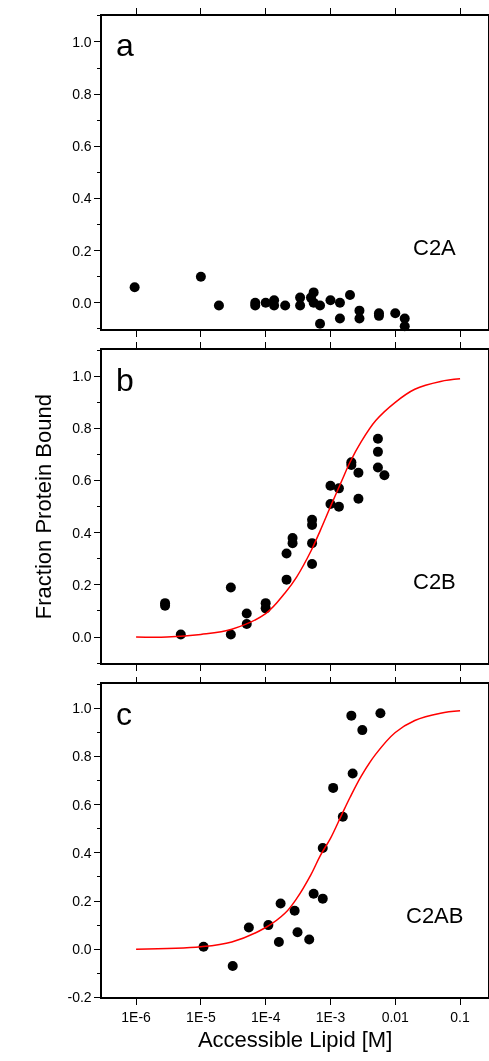  I want to click on x-tick-label: 1E-6, so click(136, 1016).